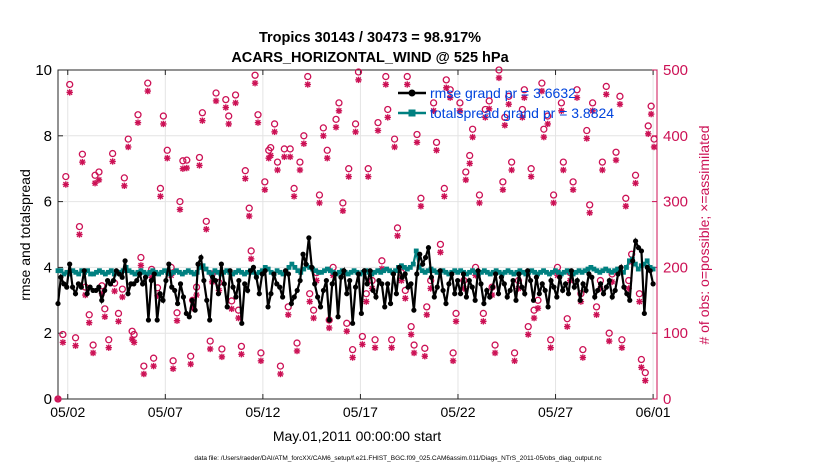  I want to click on y-tick-label-right: 300, so click(675, 202).